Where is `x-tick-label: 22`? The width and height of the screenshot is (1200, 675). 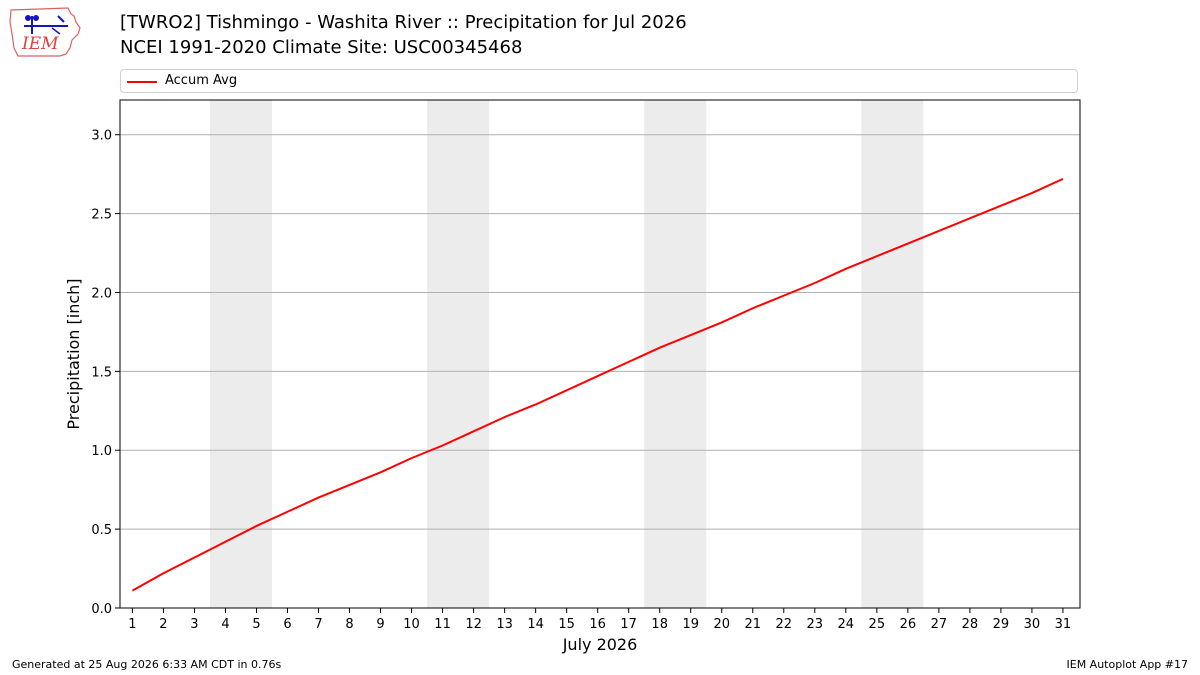 x-tick-label: 22 is located at coordinates (784, 624).